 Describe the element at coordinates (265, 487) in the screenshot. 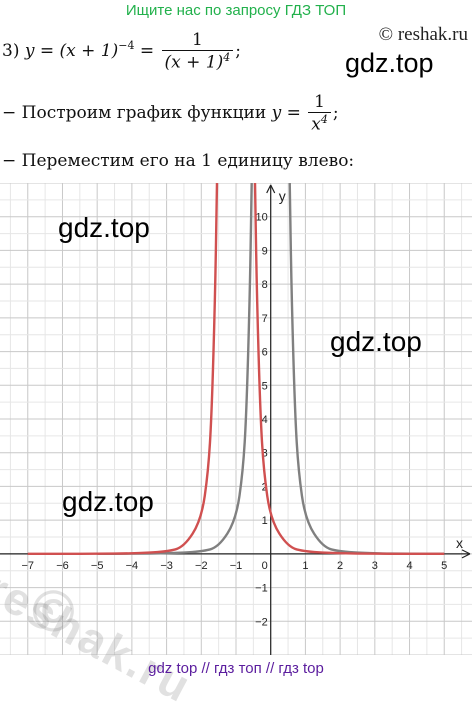

I see `y-tick-label: 2` at that location.